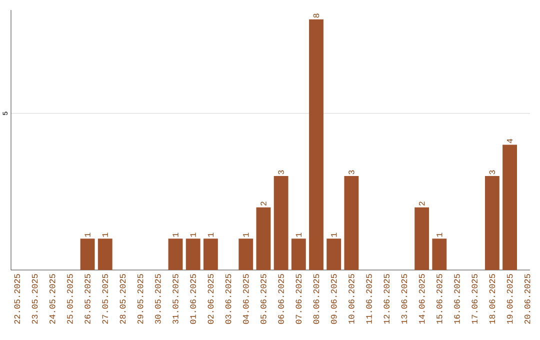  Describe the element at coordinates (158, 299) in the screenshot. I see `x-tick-label: 30.05.2025` at that location.